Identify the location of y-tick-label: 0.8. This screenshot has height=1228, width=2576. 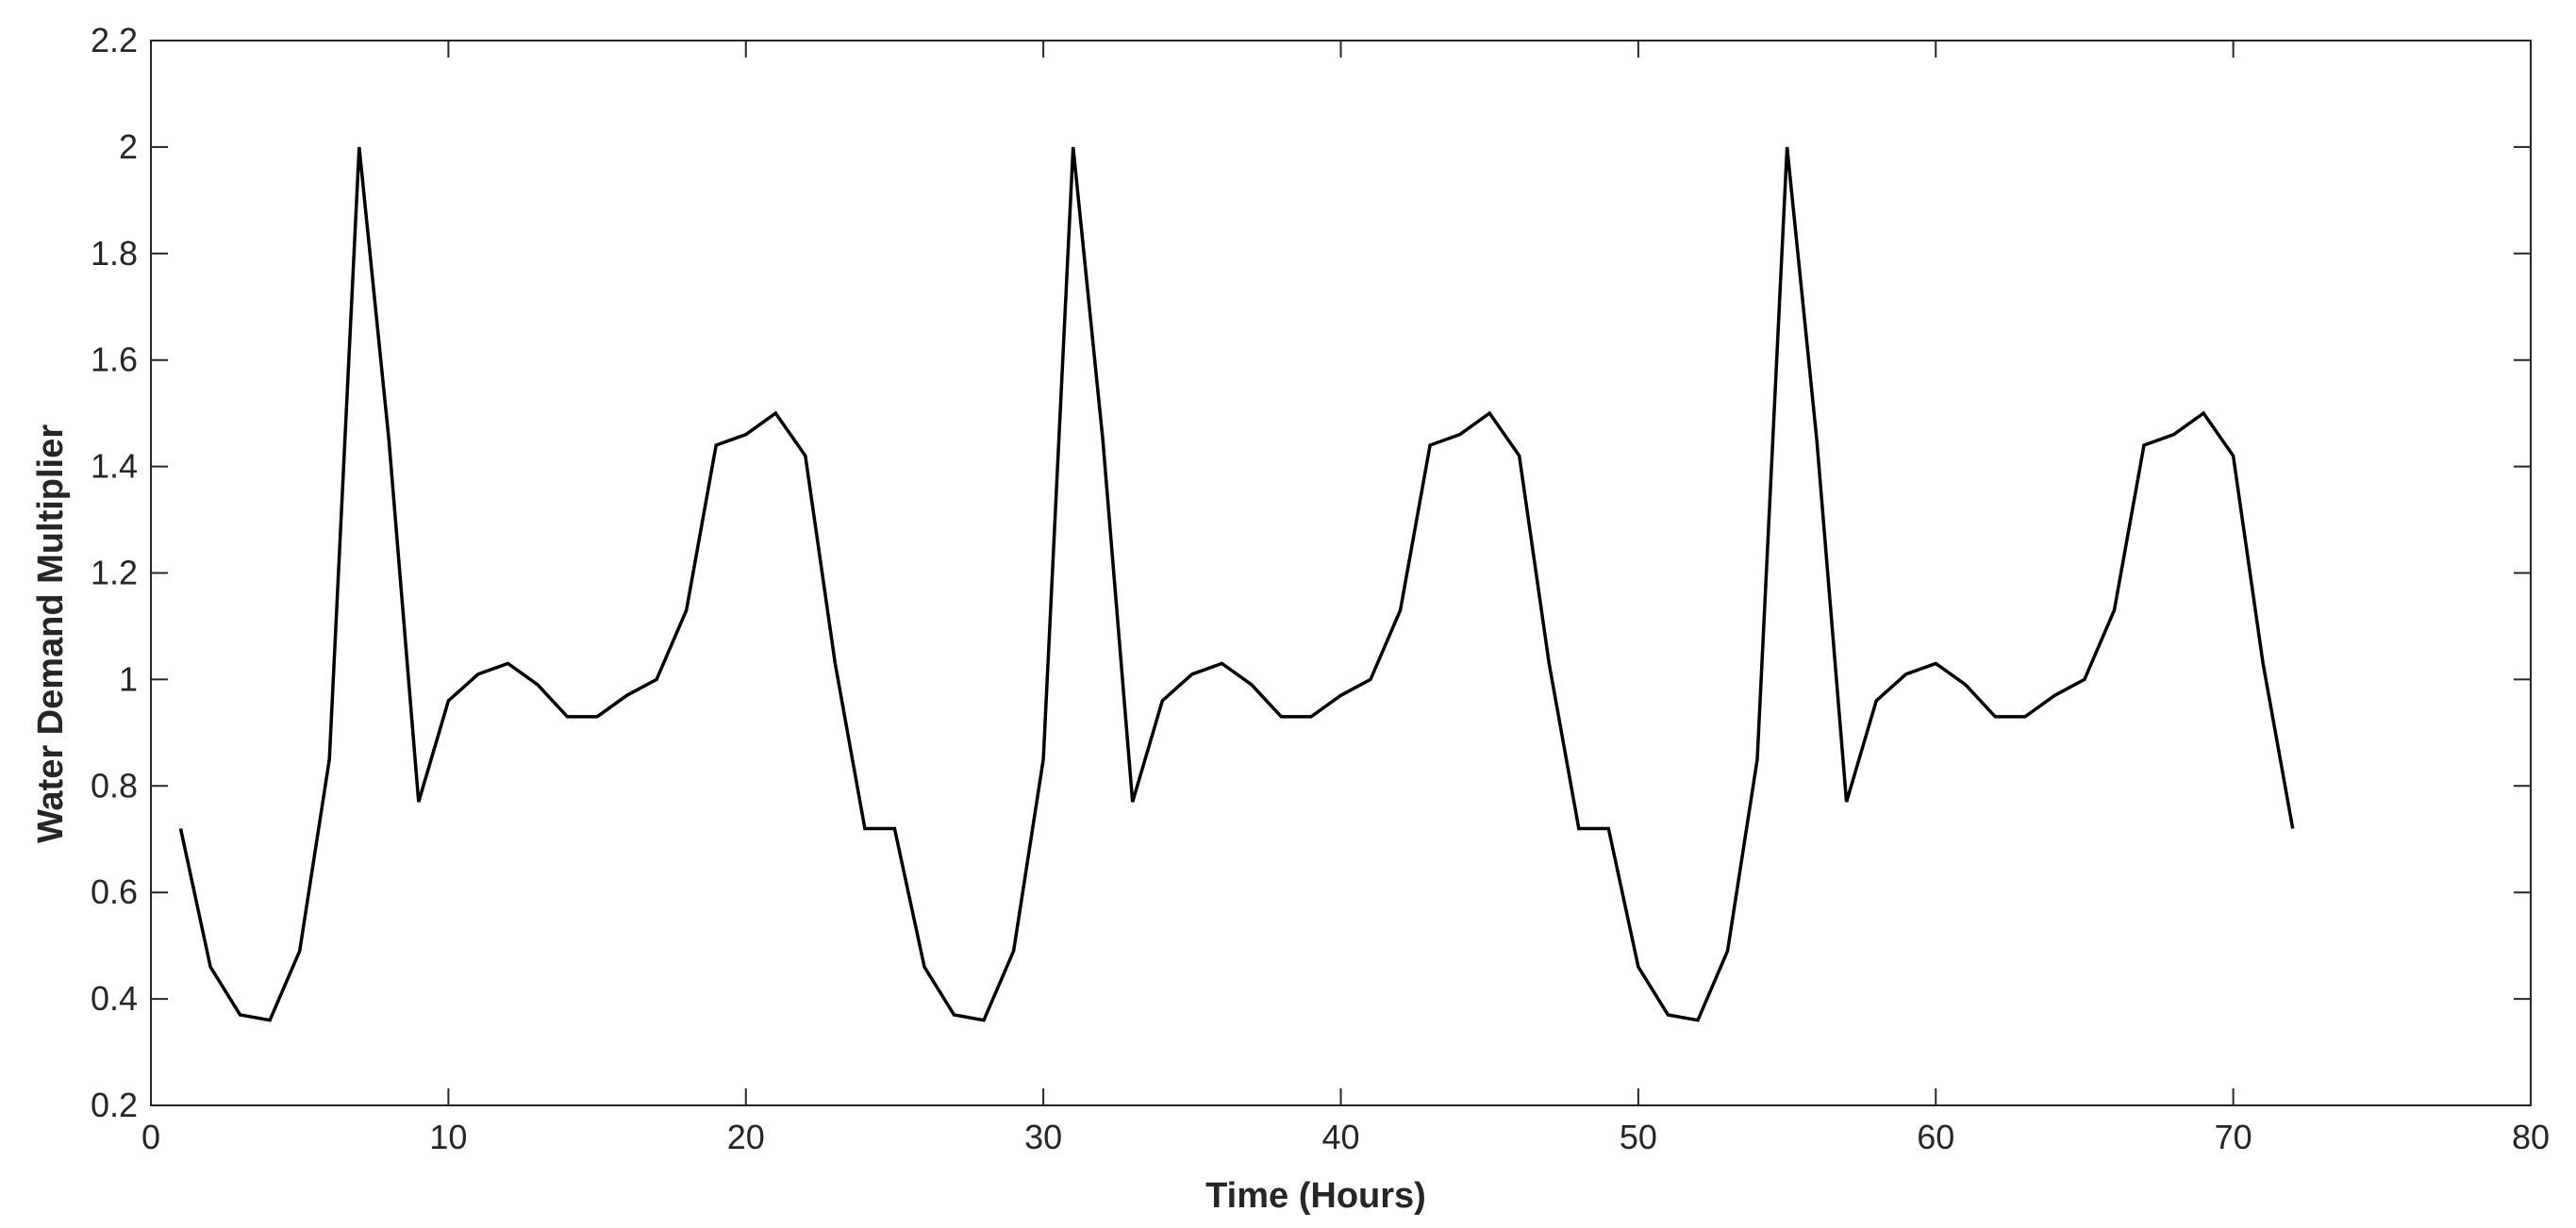
(115, 785).